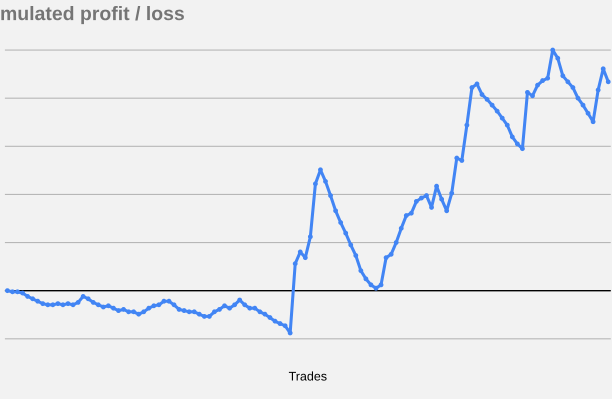 This screenshot has height=399, width=612. Describe the element at coordinates (307, 376) in the screenshot. I see `x-axis-title: Trades` at that location.